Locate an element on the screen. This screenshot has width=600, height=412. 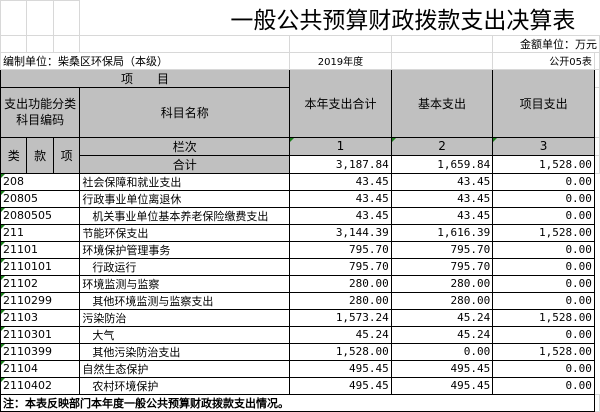
header-xiang: 项 is located at coordinates (66, 155).